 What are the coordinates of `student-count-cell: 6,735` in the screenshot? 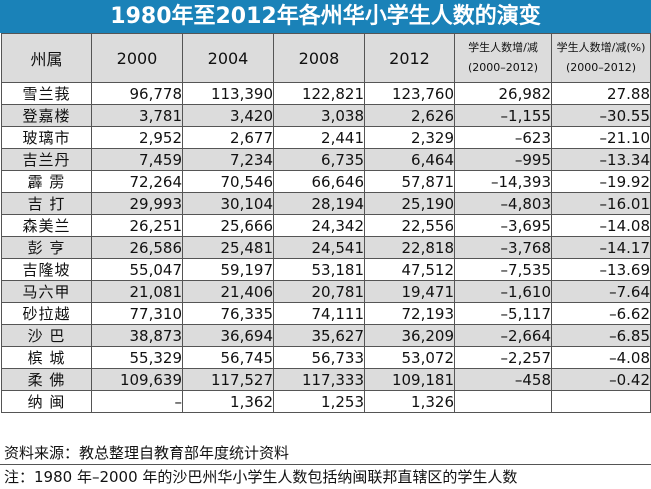 It's located at (319, 159).